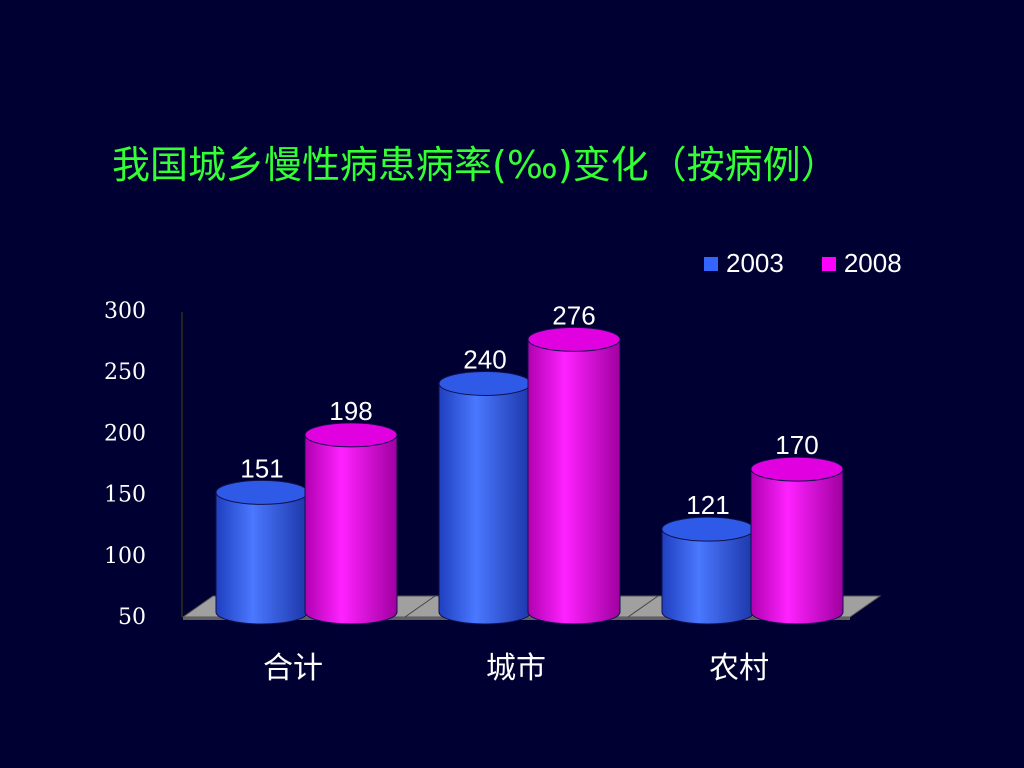 Image resolution: width=1024 pixels, height=768 pixels. I want to click on x-tick-label: 农村, so click(739, 668).